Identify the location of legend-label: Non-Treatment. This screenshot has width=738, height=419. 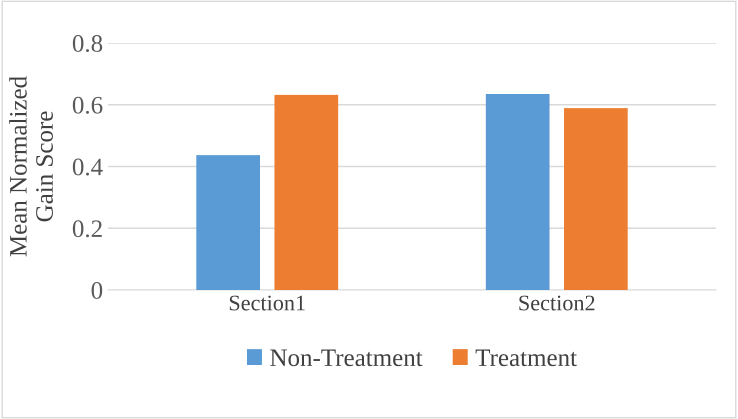
(346, 358).